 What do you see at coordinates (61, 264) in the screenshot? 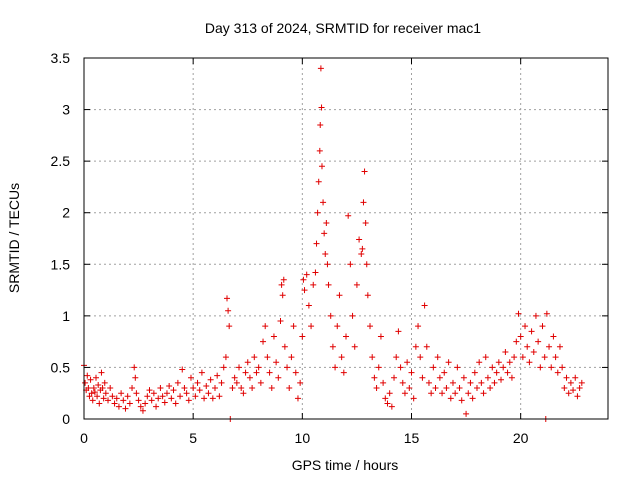
I see `y-tick-label: 1.5` at bounding box center [61, 264].